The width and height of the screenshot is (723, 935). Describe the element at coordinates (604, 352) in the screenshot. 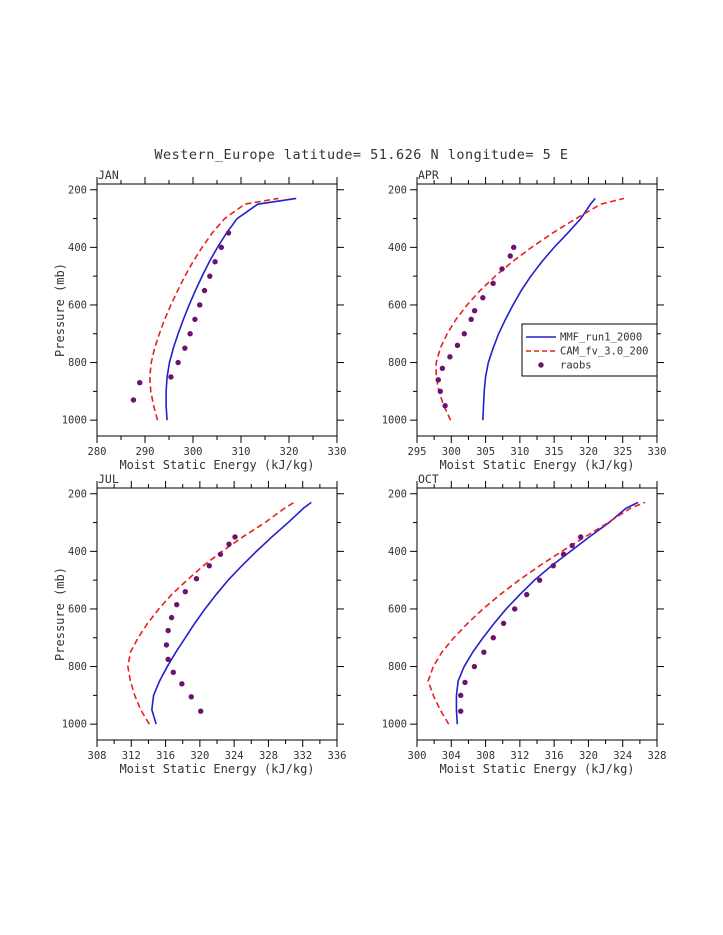

I see `legend-entry-label: CAM_fv_3.0_200` at that location.